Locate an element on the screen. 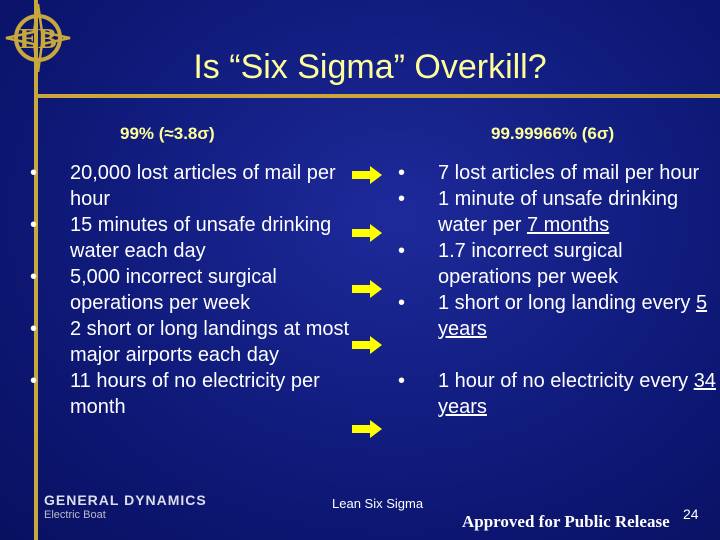 The image size is (720, 540). approved-notice: Approved for Public Release is located at coordinates (566, 521).